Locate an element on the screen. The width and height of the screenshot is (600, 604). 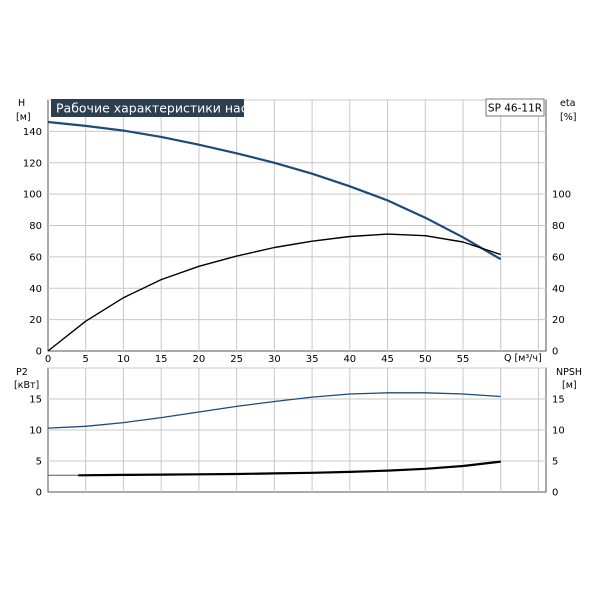
eta-tick-label: 60 is located at coordinates (558, 257).